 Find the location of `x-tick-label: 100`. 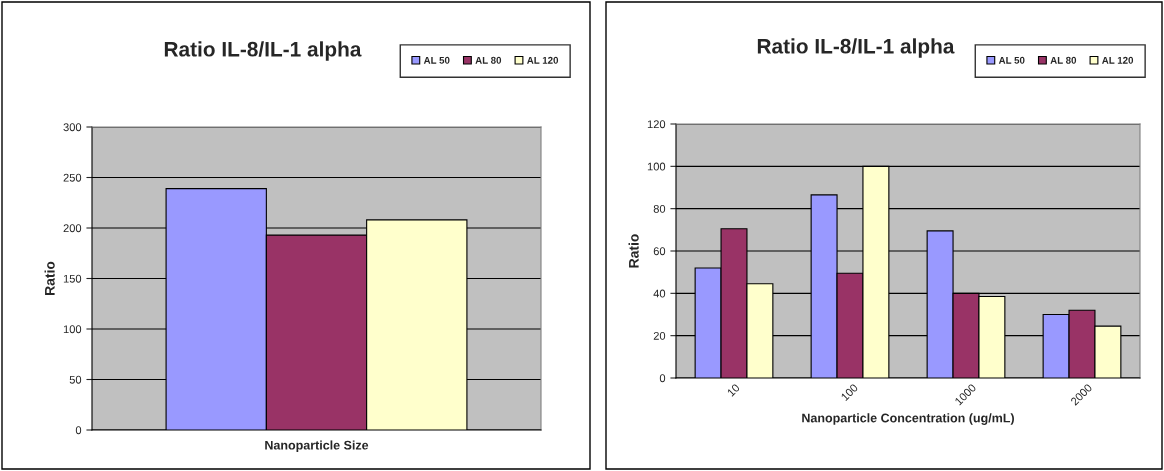

x-tick-label: 100 is located at coordinates (849, 392).